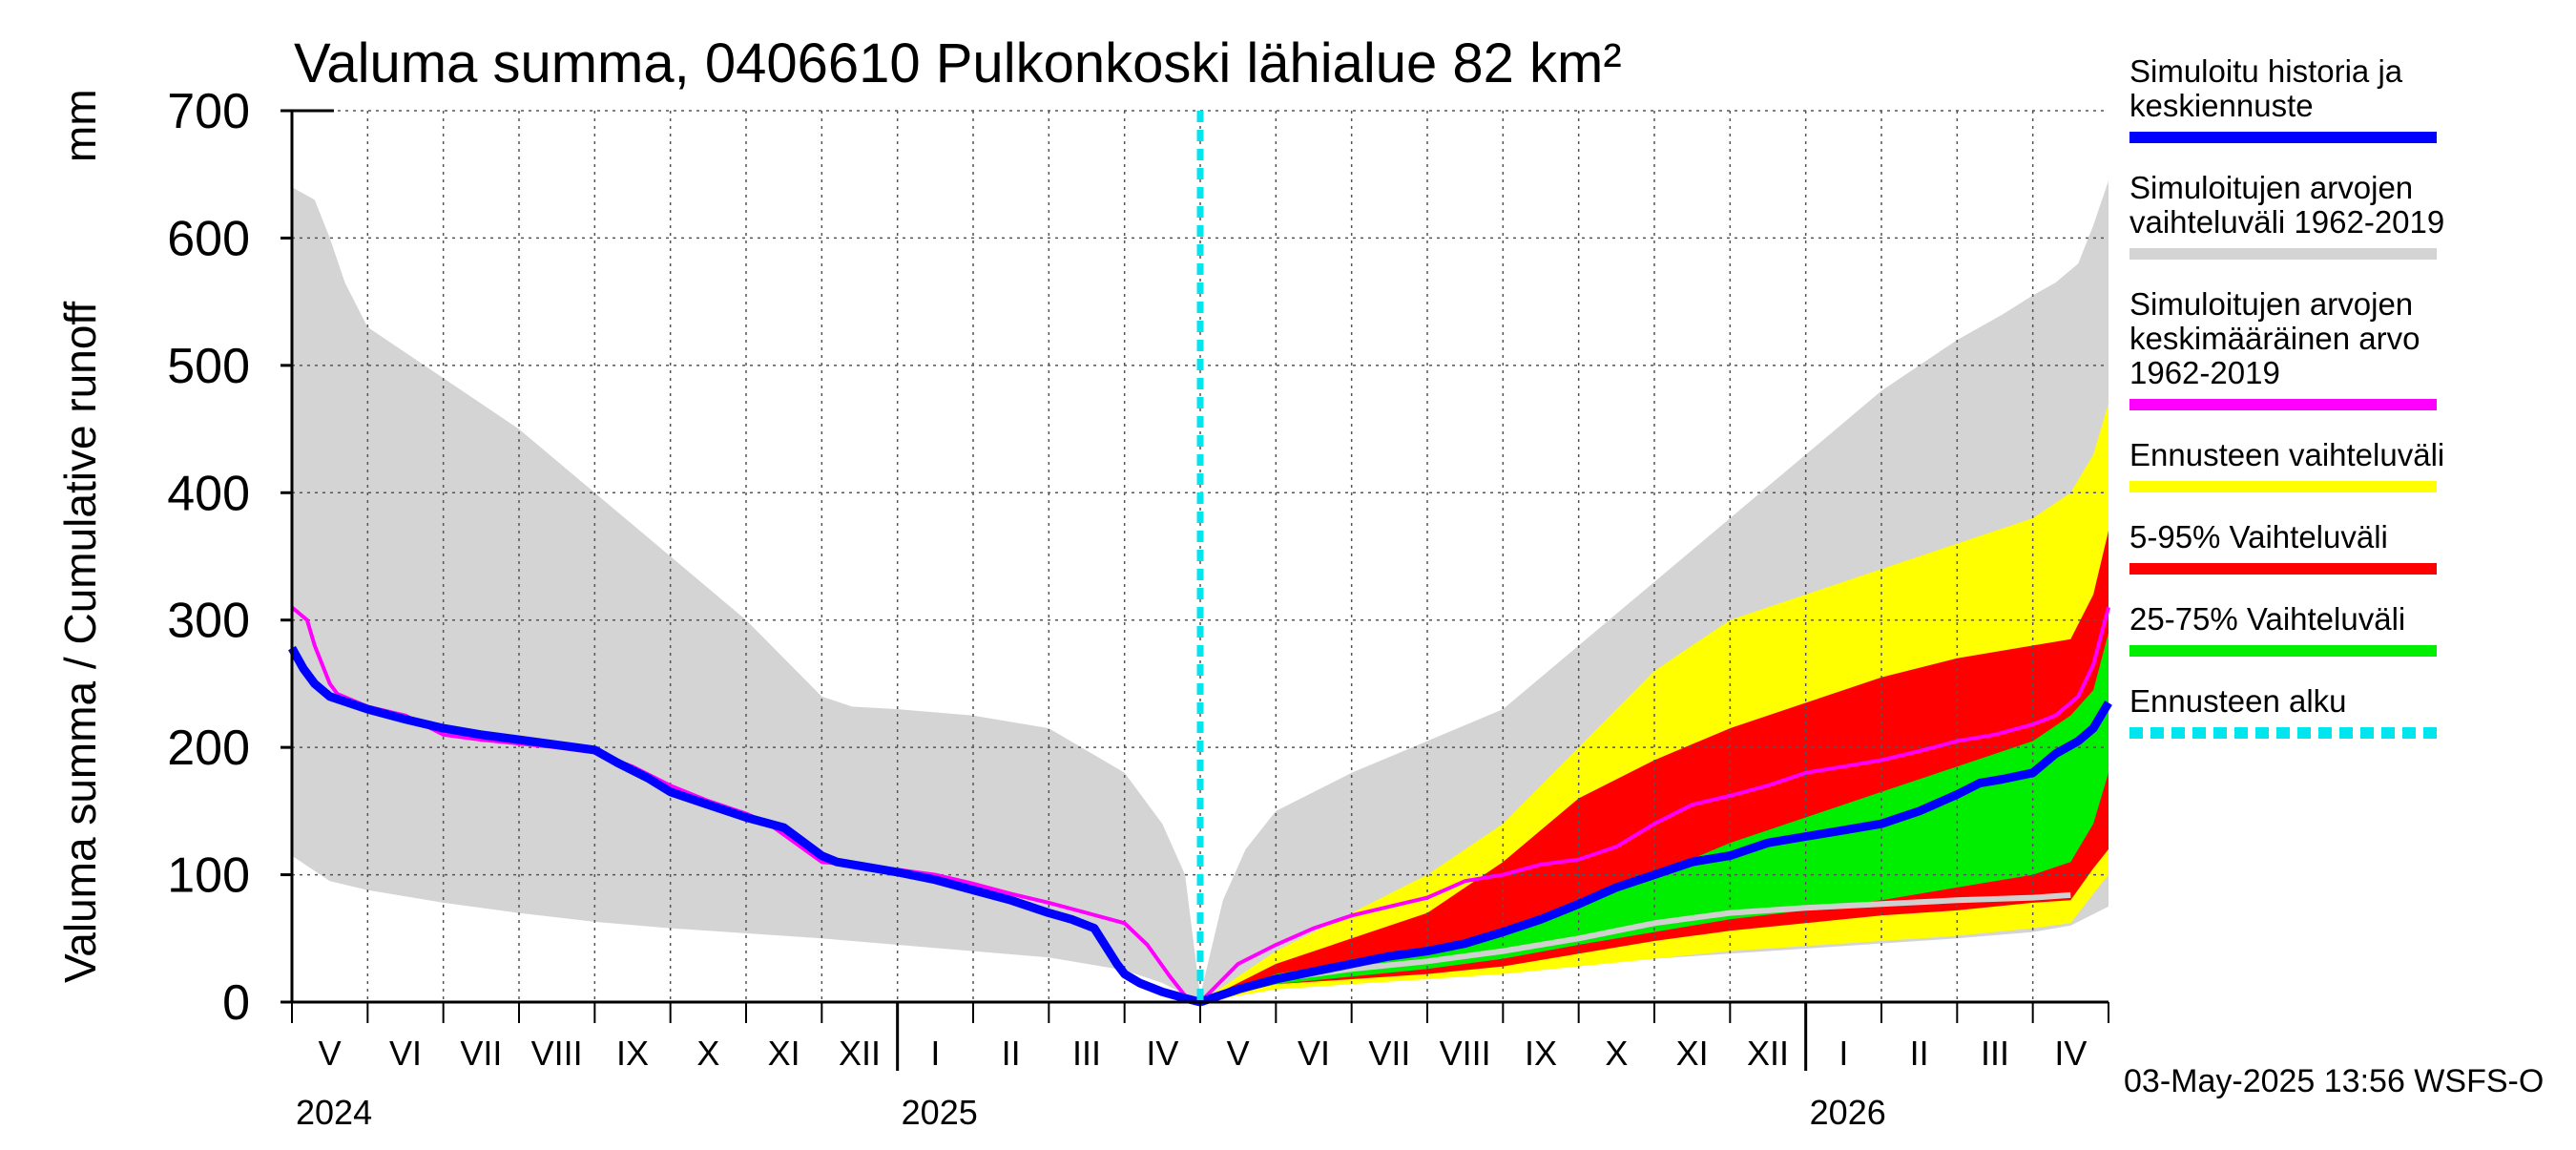  What do you see at coordinates (2221, 105) in the screenshot?
I see `legend-label: keskiennuste` at bounding box center [2221, 105].